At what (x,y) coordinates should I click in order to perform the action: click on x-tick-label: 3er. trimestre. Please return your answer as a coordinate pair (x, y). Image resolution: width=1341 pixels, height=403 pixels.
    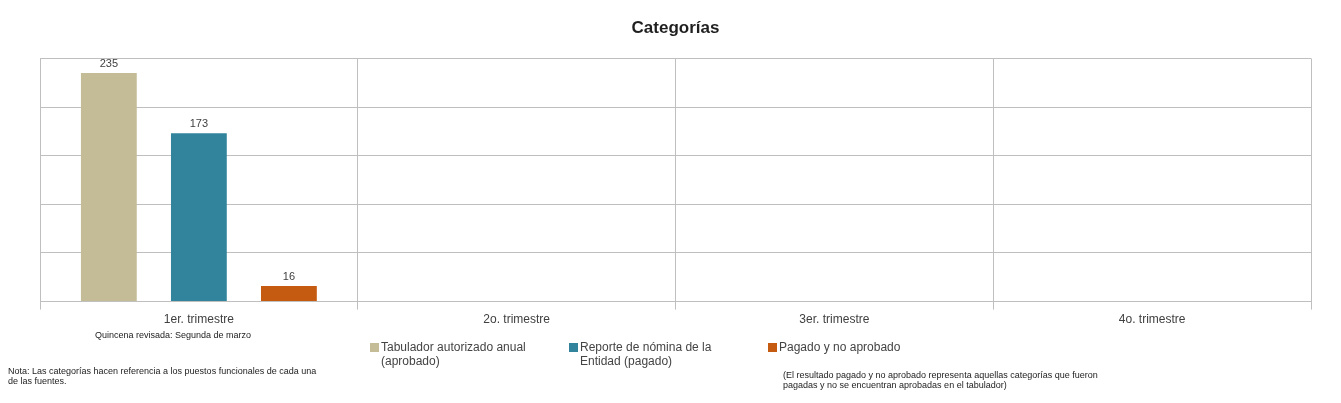
    Looking at the image, I should click on (834, 319).